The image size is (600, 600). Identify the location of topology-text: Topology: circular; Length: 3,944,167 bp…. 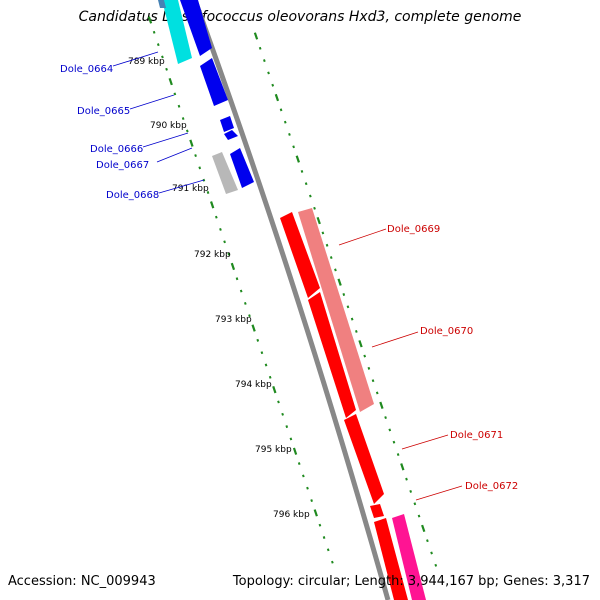
(411, 581).